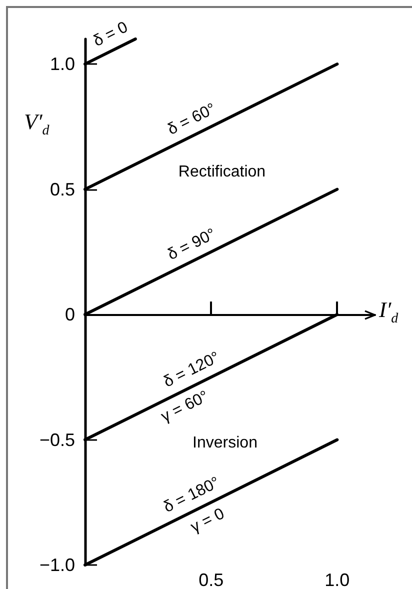 This screenshot has height=589, width=412. What do you see at coordinates (192, 369) in the screenshot?
I see `text: δ = 120°` at bounding box center [192, 369].